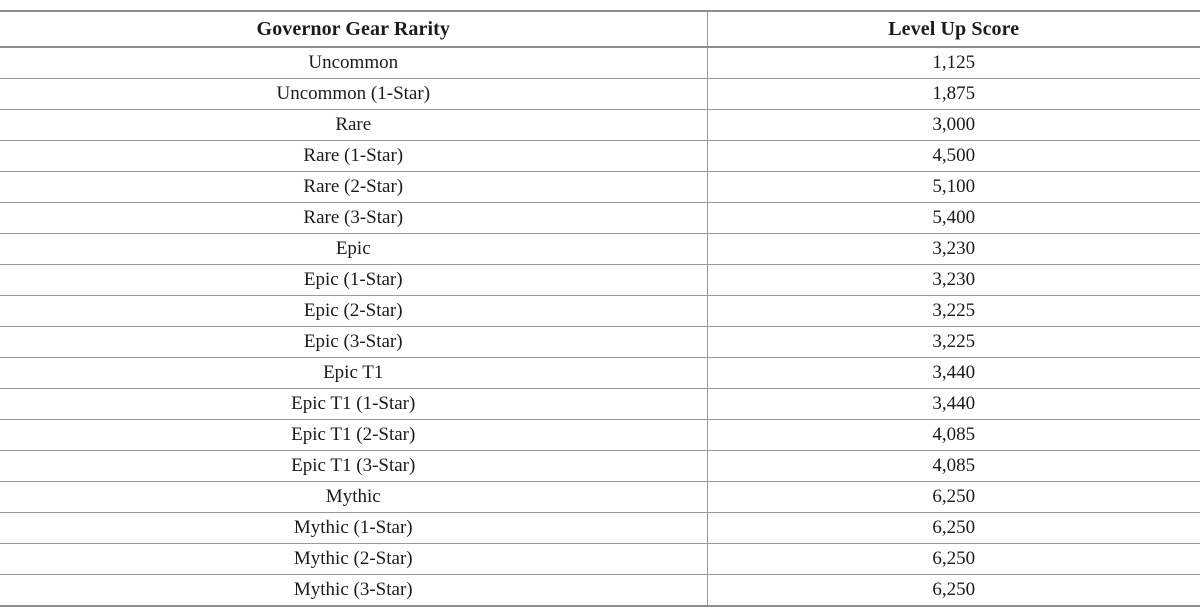  I want to click on table-header: Governor Gear Rarity Level Up Score, so click(600, 29).